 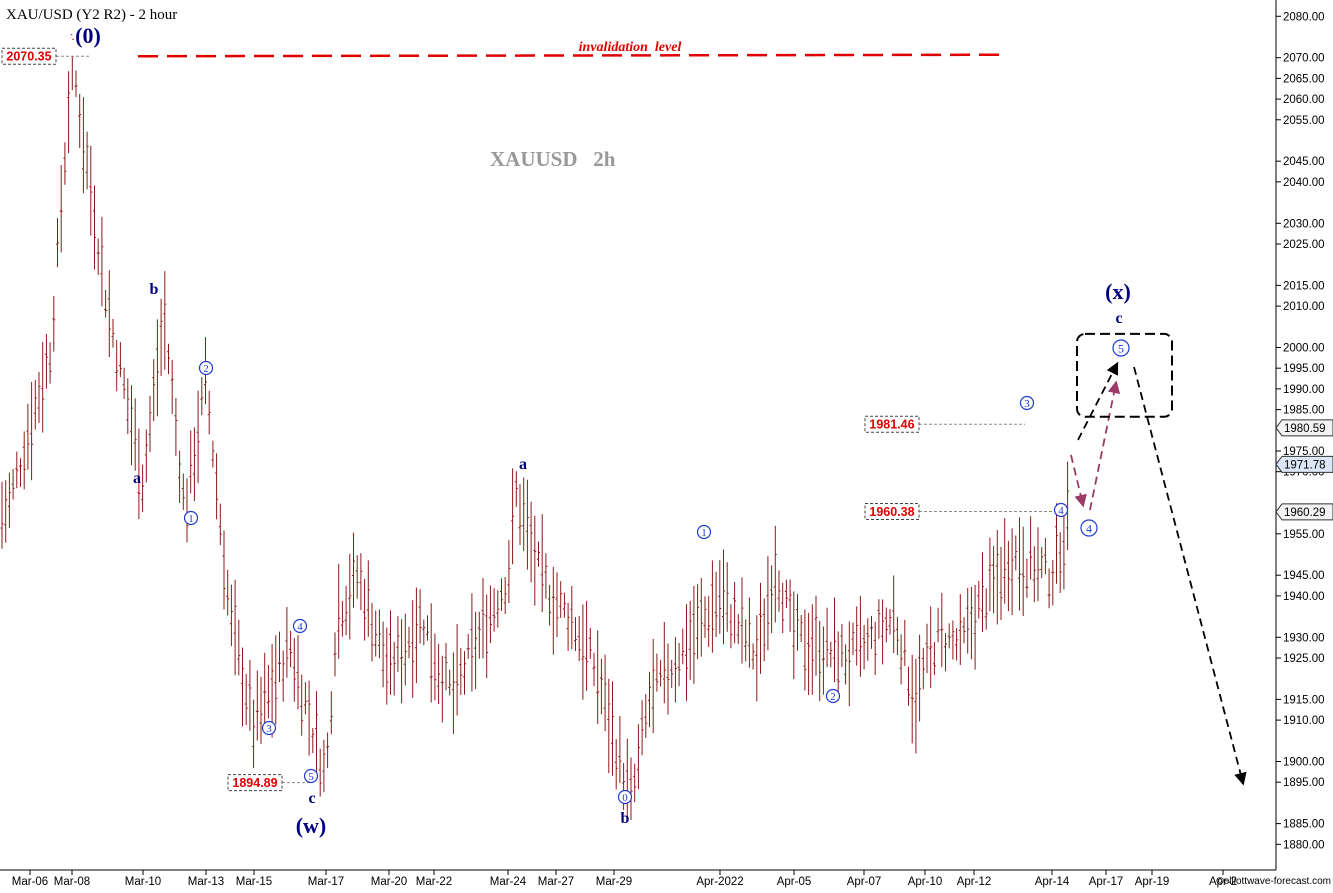 I want to click on y-tick-label: 2040.00, so click(x=1304, y=183).